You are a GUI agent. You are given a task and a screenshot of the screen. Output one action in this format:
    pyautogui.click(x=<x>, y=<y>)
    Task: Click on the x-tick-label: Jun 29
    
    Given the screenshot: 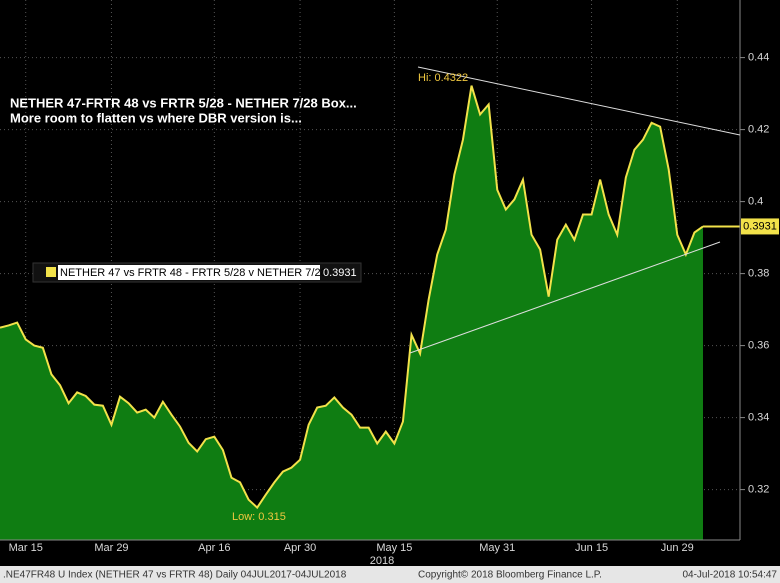 What is the action you would take?
    pyautogui.click(x=677, y=548)
    